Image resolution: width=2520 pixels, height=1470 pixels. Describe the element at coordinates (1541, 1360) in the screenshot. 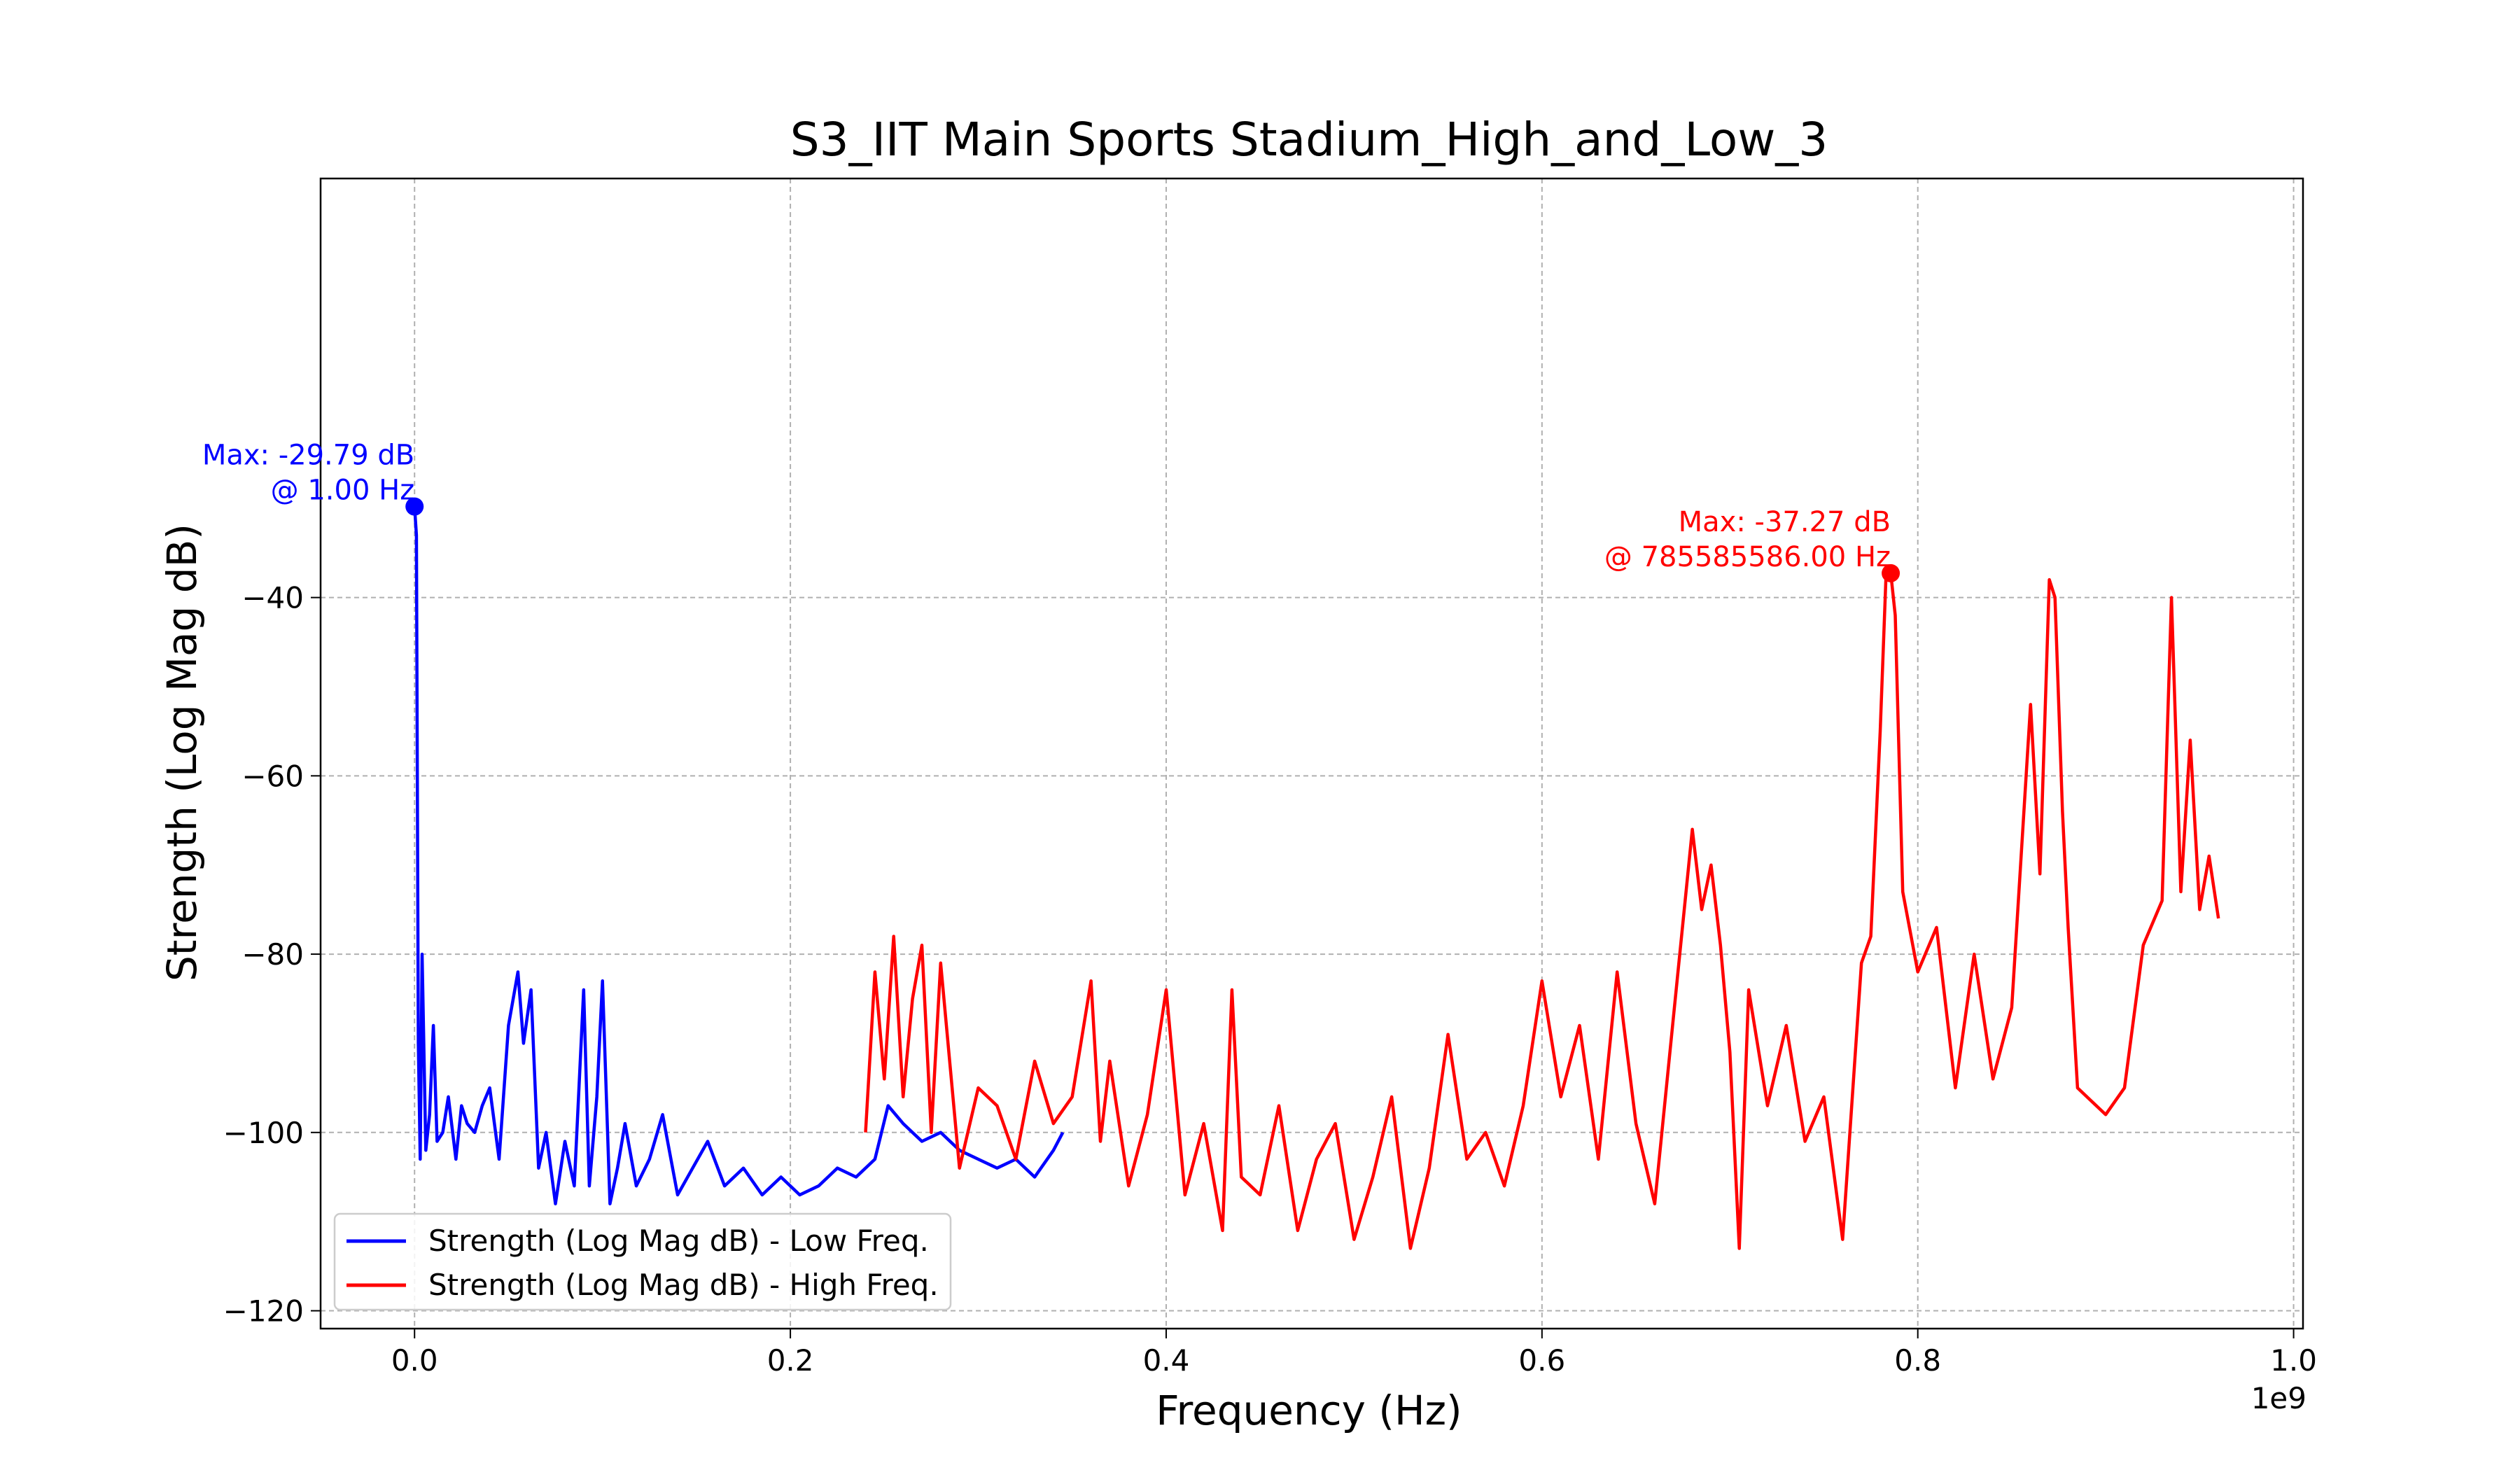

I see `x-tick-label: 0.6` at that location.